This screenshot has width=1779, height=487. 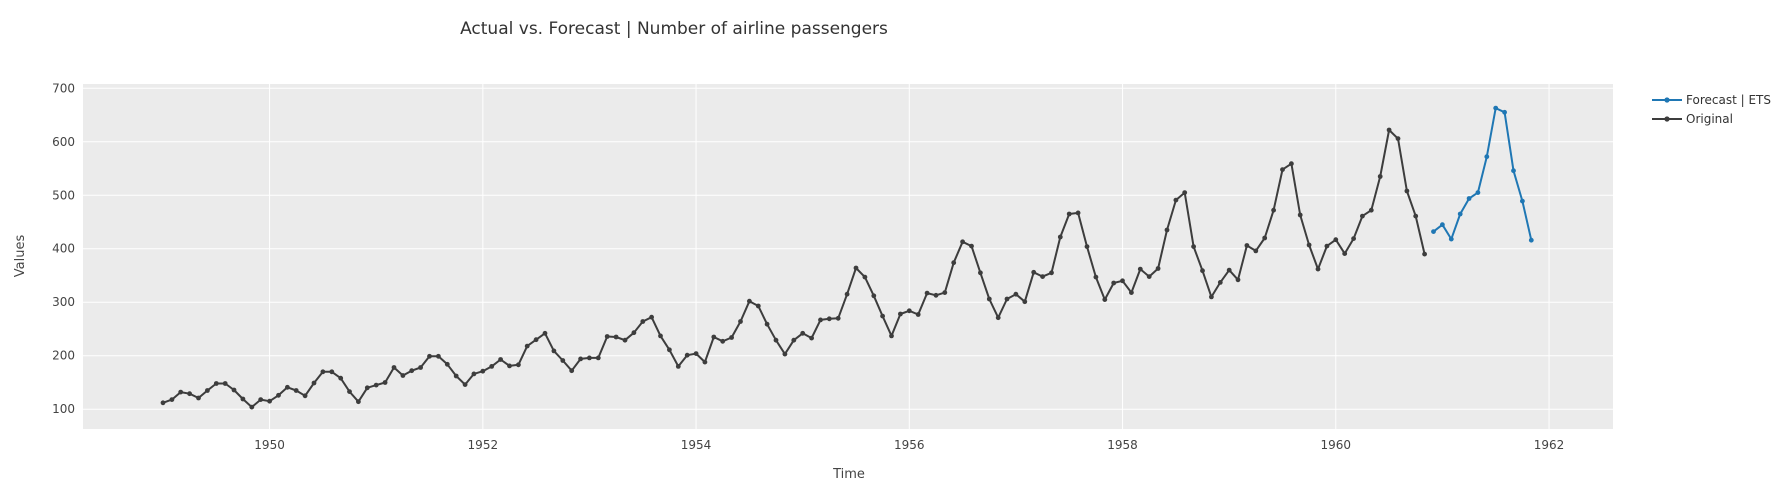 I want to click on legend-label: Forecast | ETS, so click(x=1728, y=100).